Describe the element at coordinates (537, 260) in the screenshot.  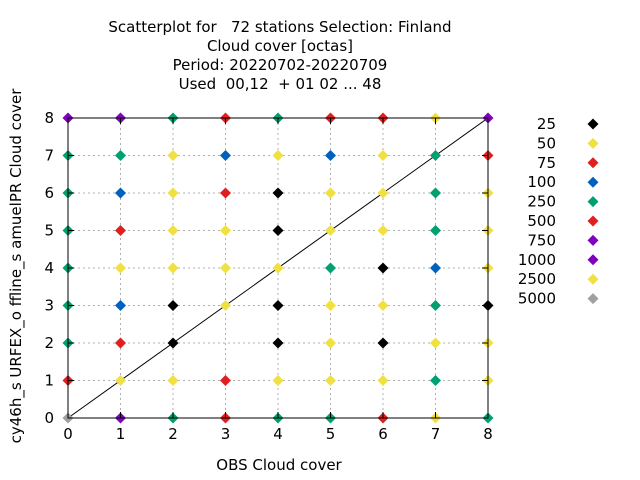
I see `legend-label: 1000` at that location.